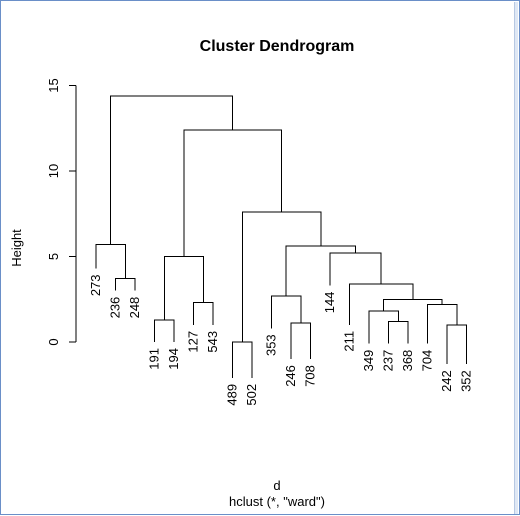 This screenshot has height=516, width=520. What do you see at coordinates (466, 381) in the screenshot?
I see `leaf-label: 352` at bounding box center [466, 381].